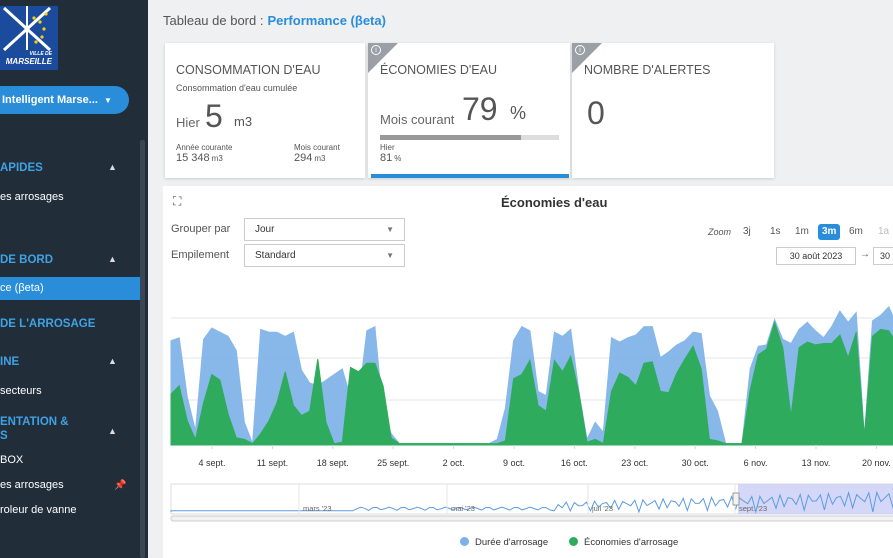 Image resolution: width=893 pixels, height=558 pixels. I want to click on page-title: Tableau de bord : Performance (βeta), so click(274, 20).